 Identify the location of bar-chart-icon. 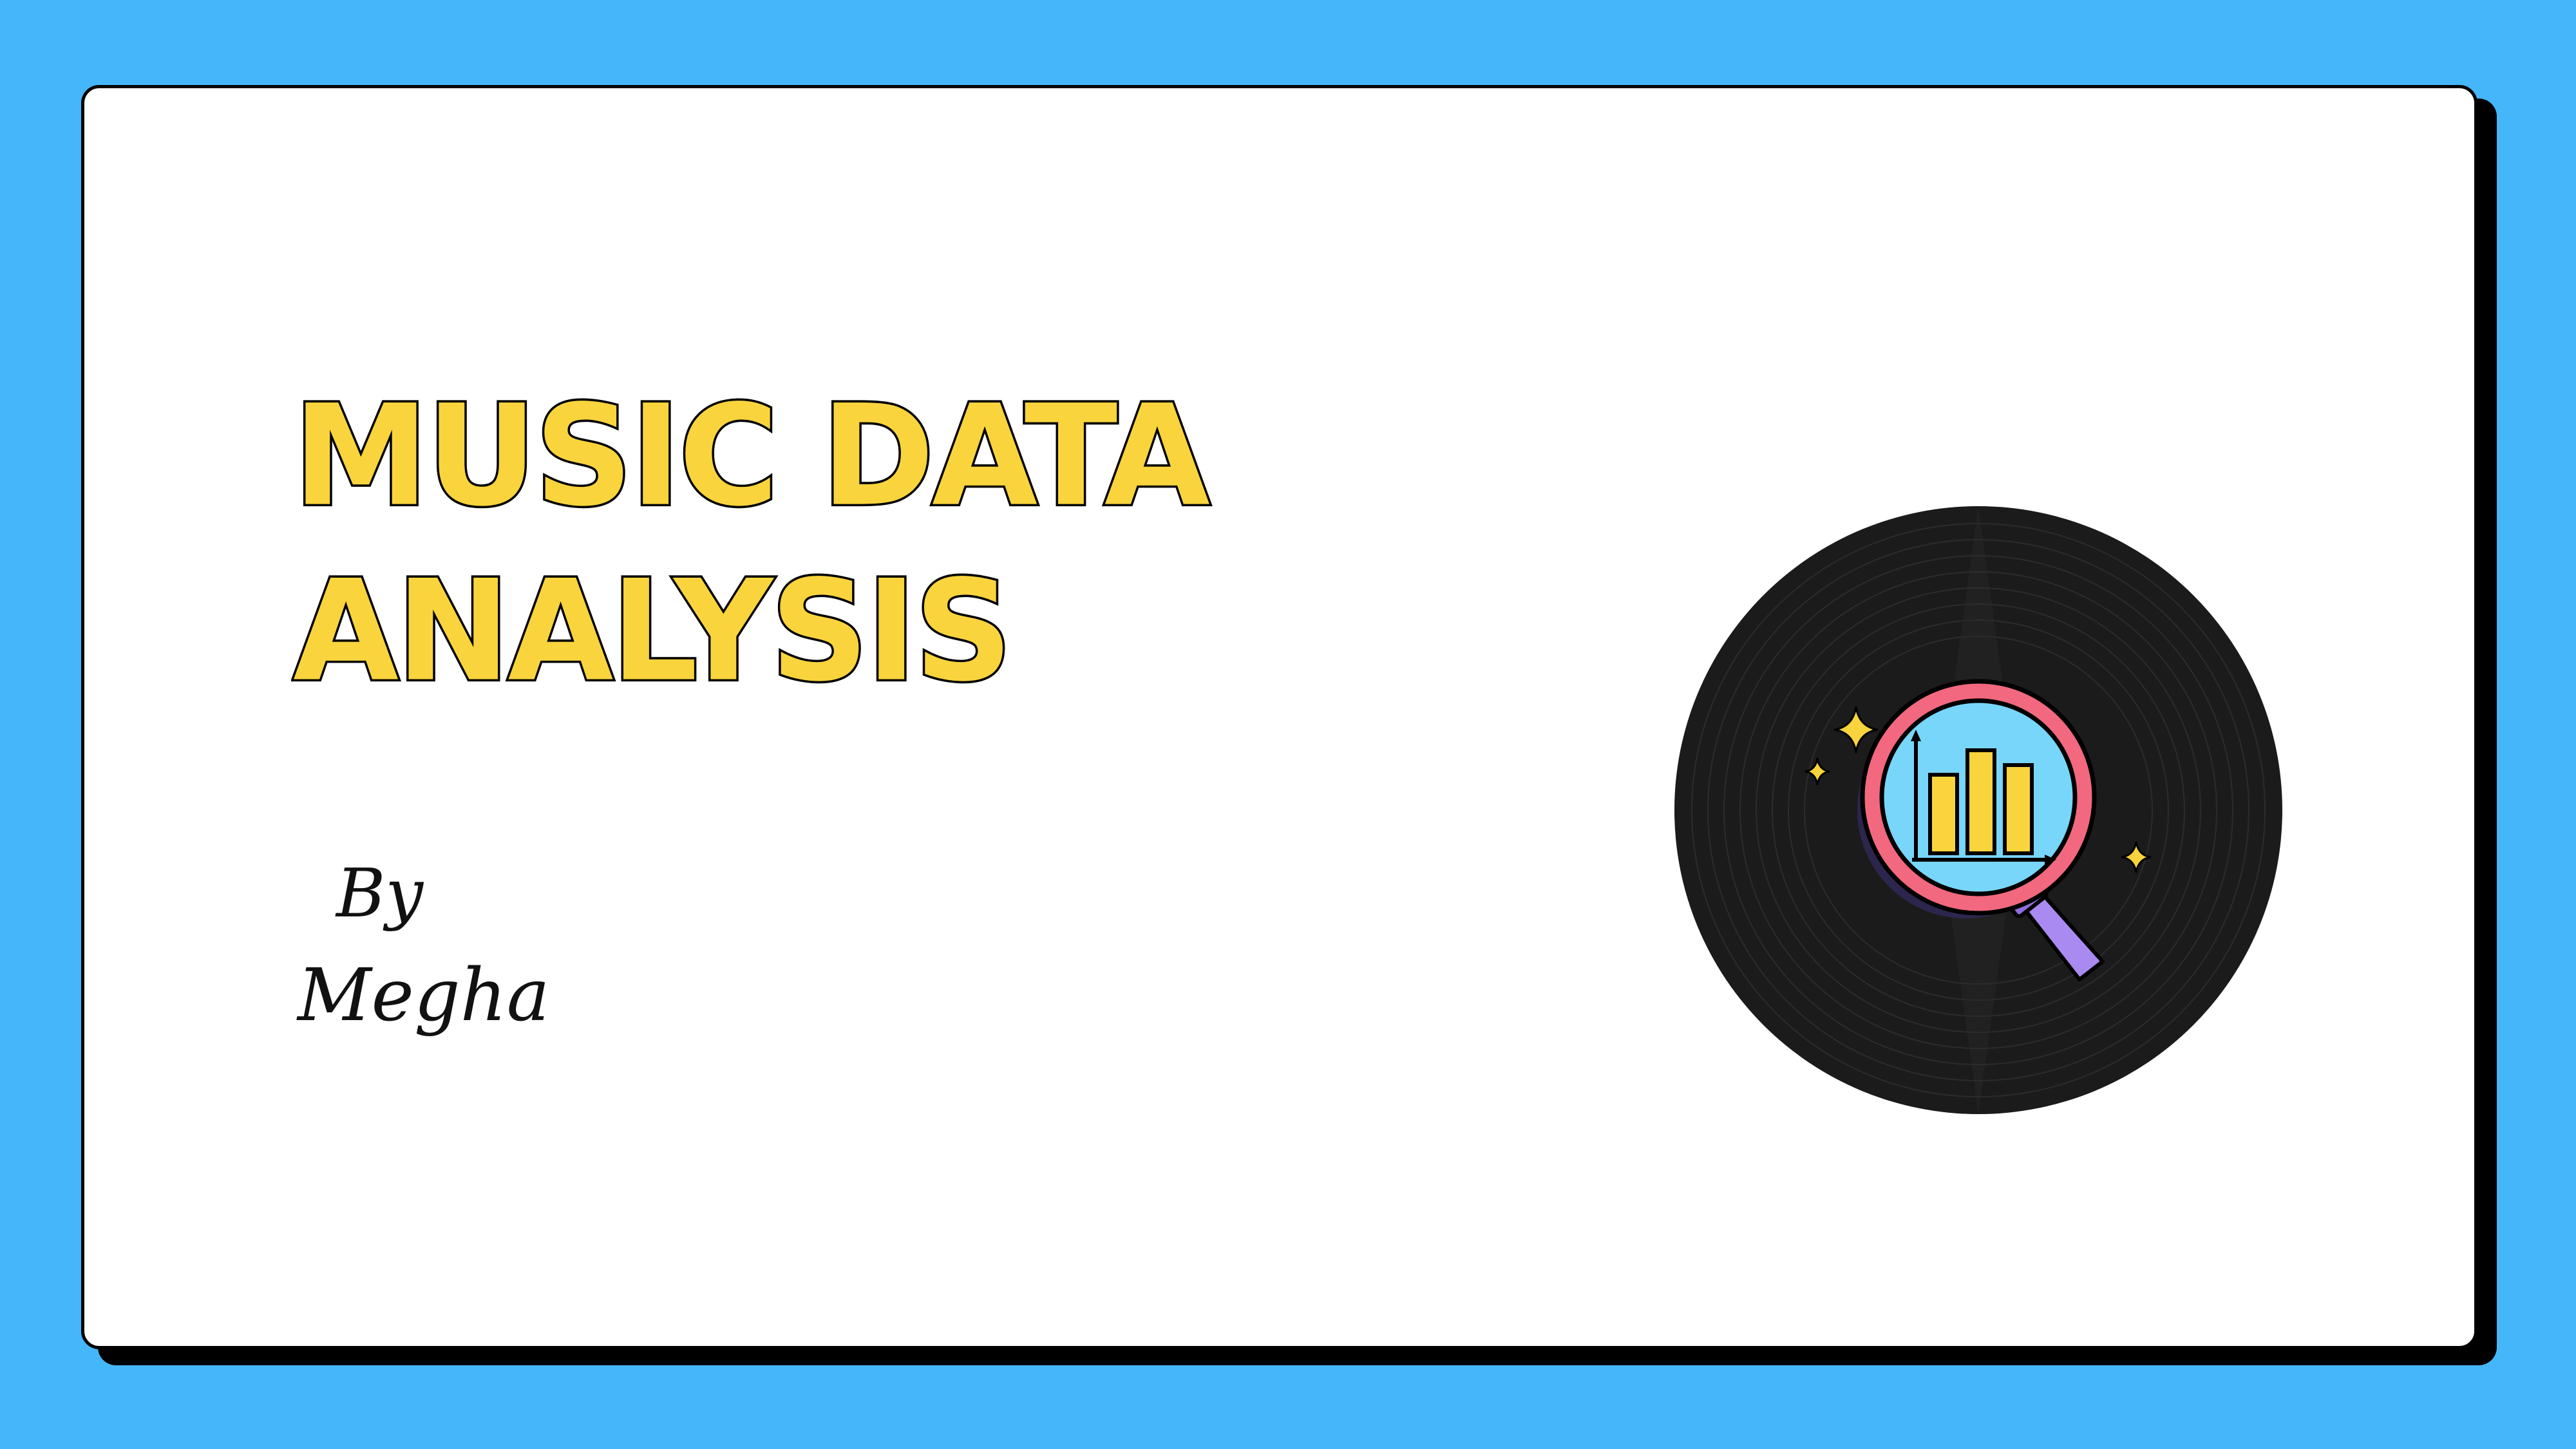
(1983, 797).